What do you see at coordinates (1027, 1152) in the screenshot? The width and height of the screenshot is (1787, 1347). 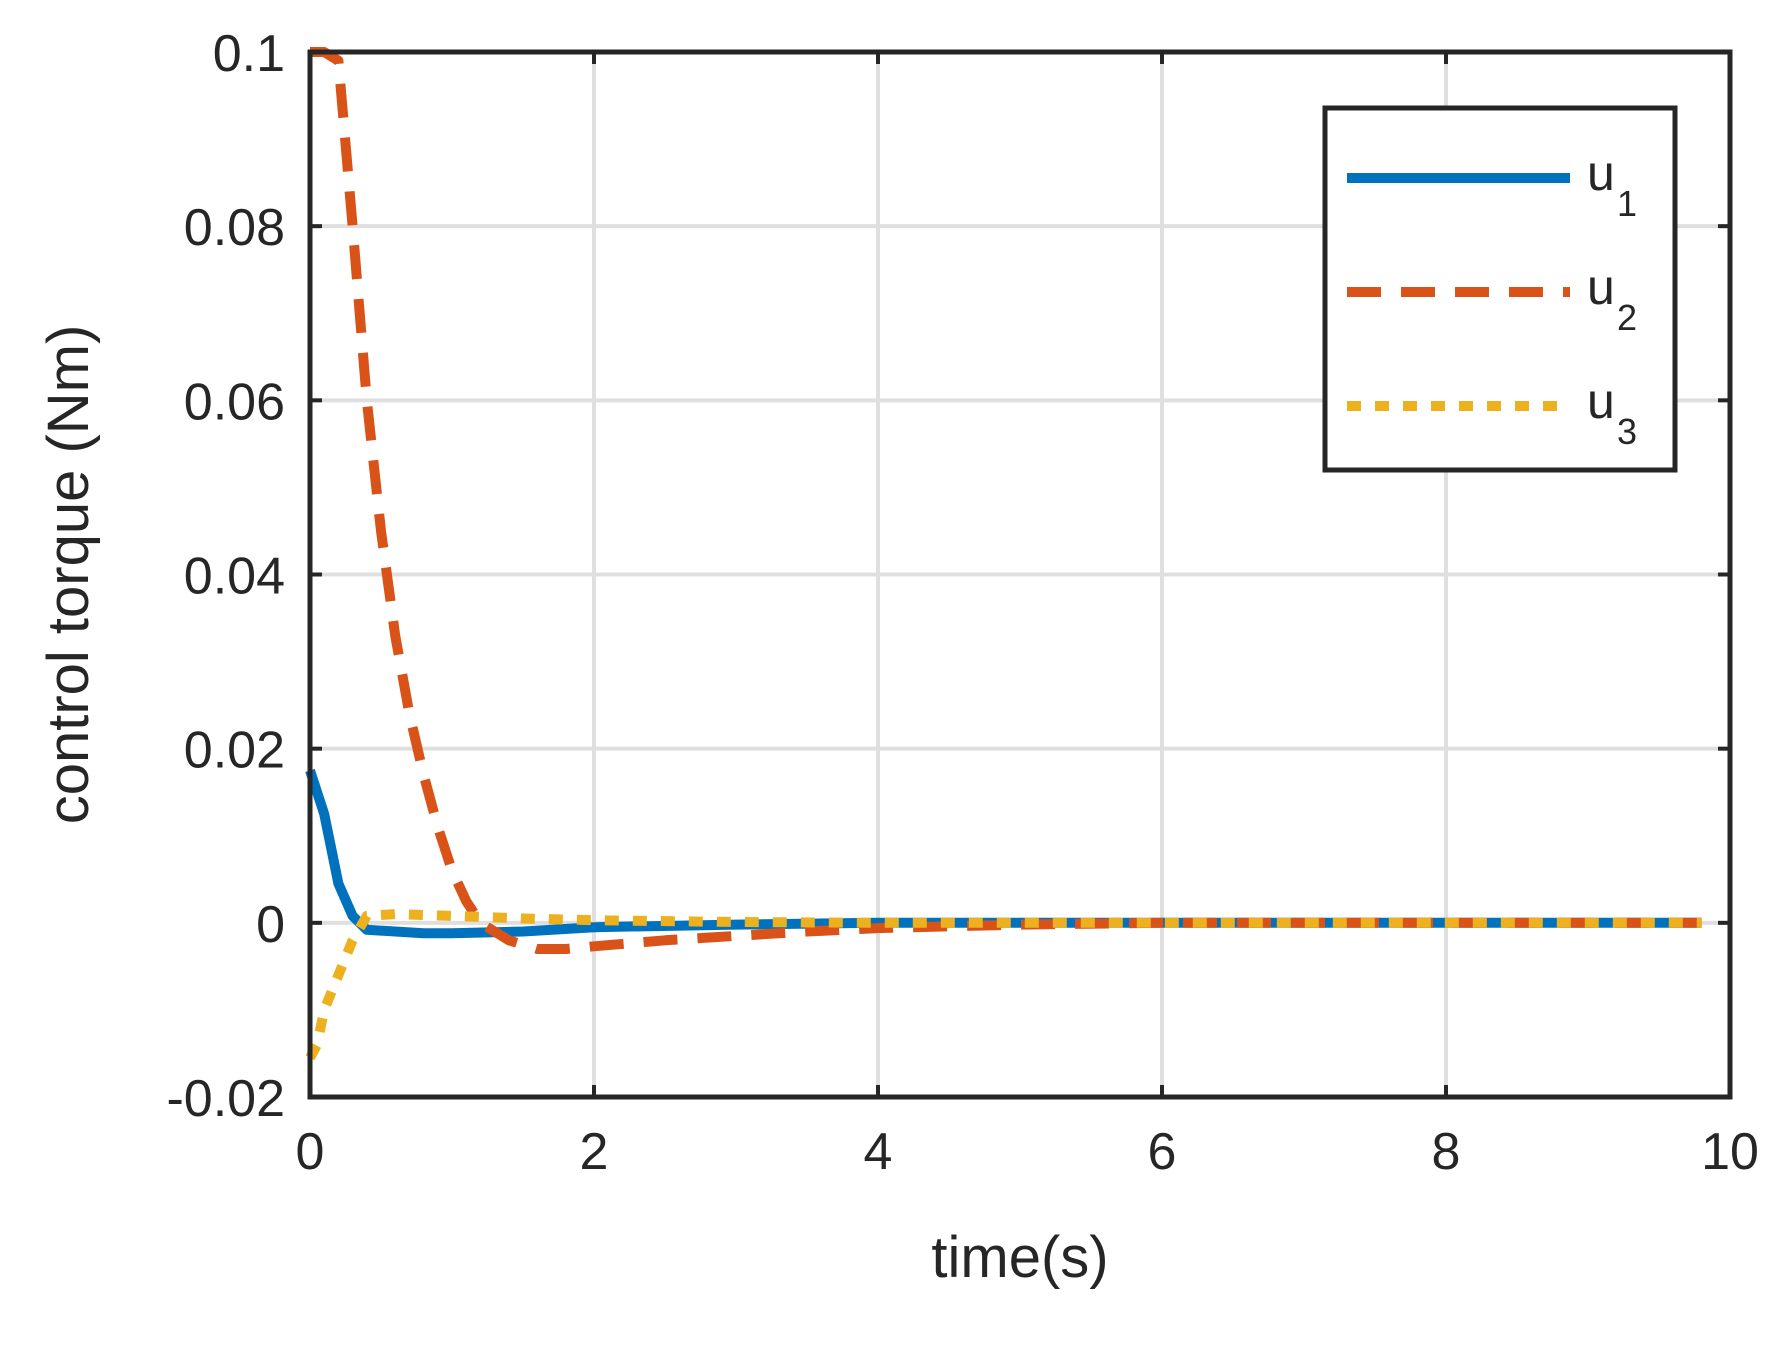 I see `x-tick-labels: 0 2 4 6 8 10` at bounding box center [1027, 1152].